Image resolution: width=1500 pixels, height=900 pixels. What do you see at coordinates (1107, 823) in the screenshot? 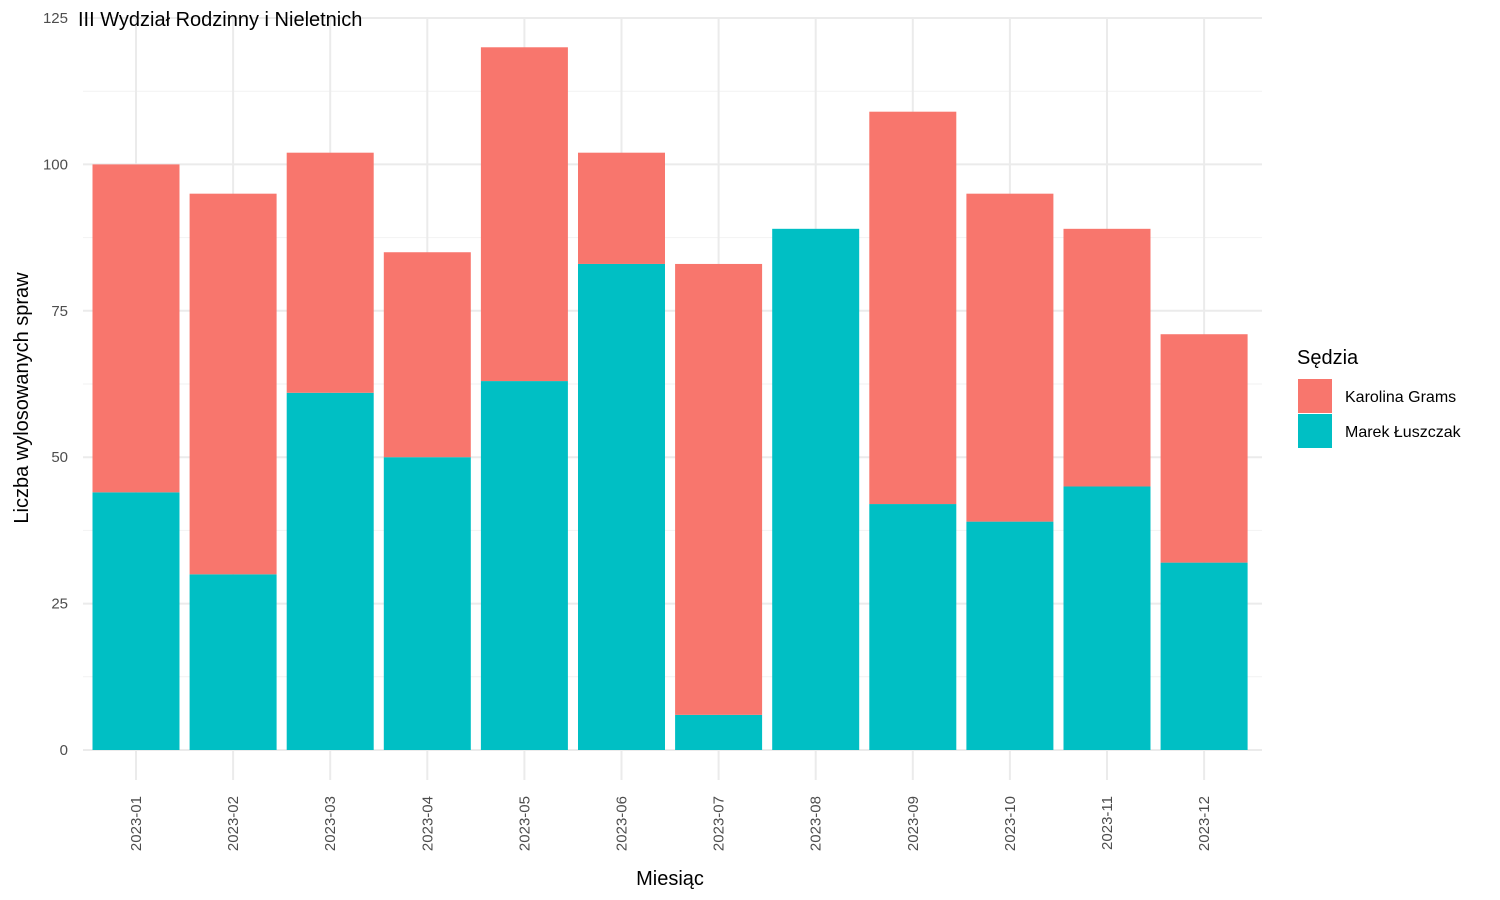
I see `x-tick-label: 2023-11` at bounding box center [1107, 823].